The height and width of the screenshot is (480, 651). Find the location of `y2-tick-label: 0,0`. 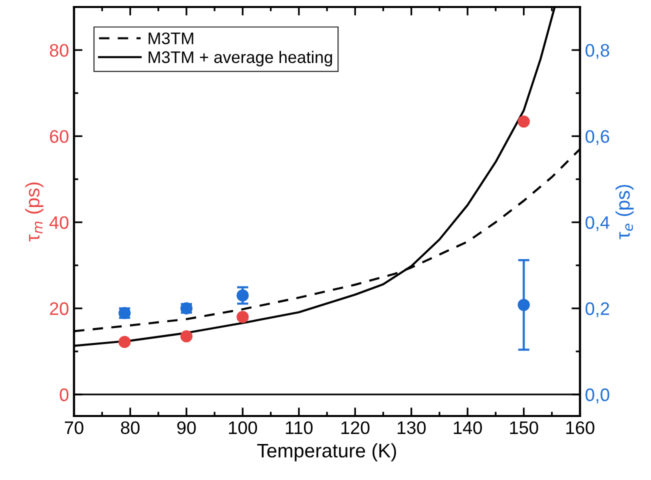

y2-tick-label: 0,0 is located at coordinates (598, 396).